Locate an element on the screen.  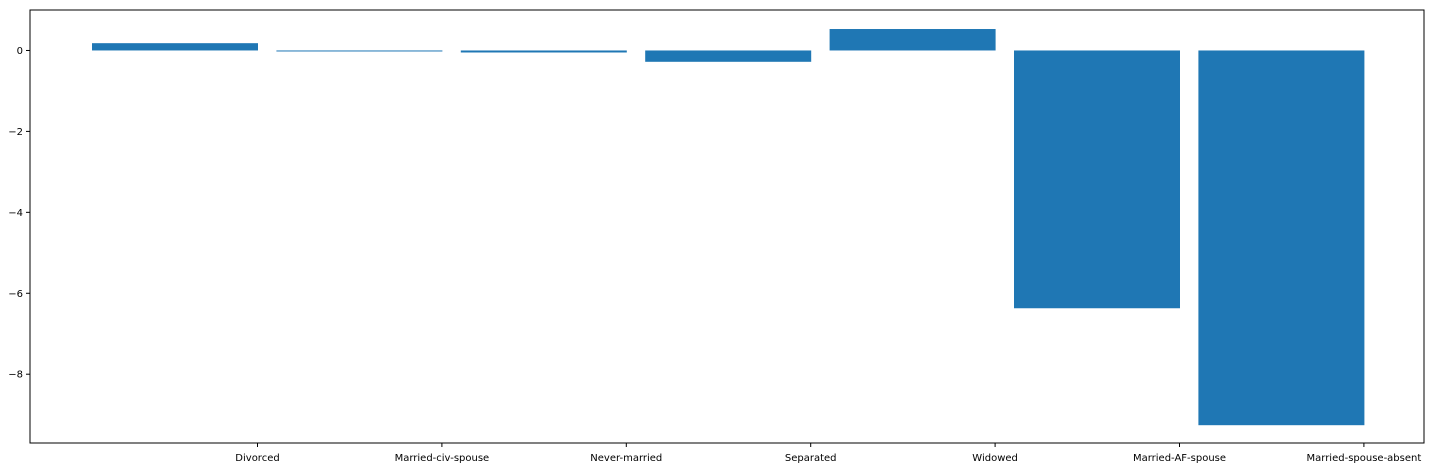
bar-married-civ-spouse is located at coordinates (359, 51).